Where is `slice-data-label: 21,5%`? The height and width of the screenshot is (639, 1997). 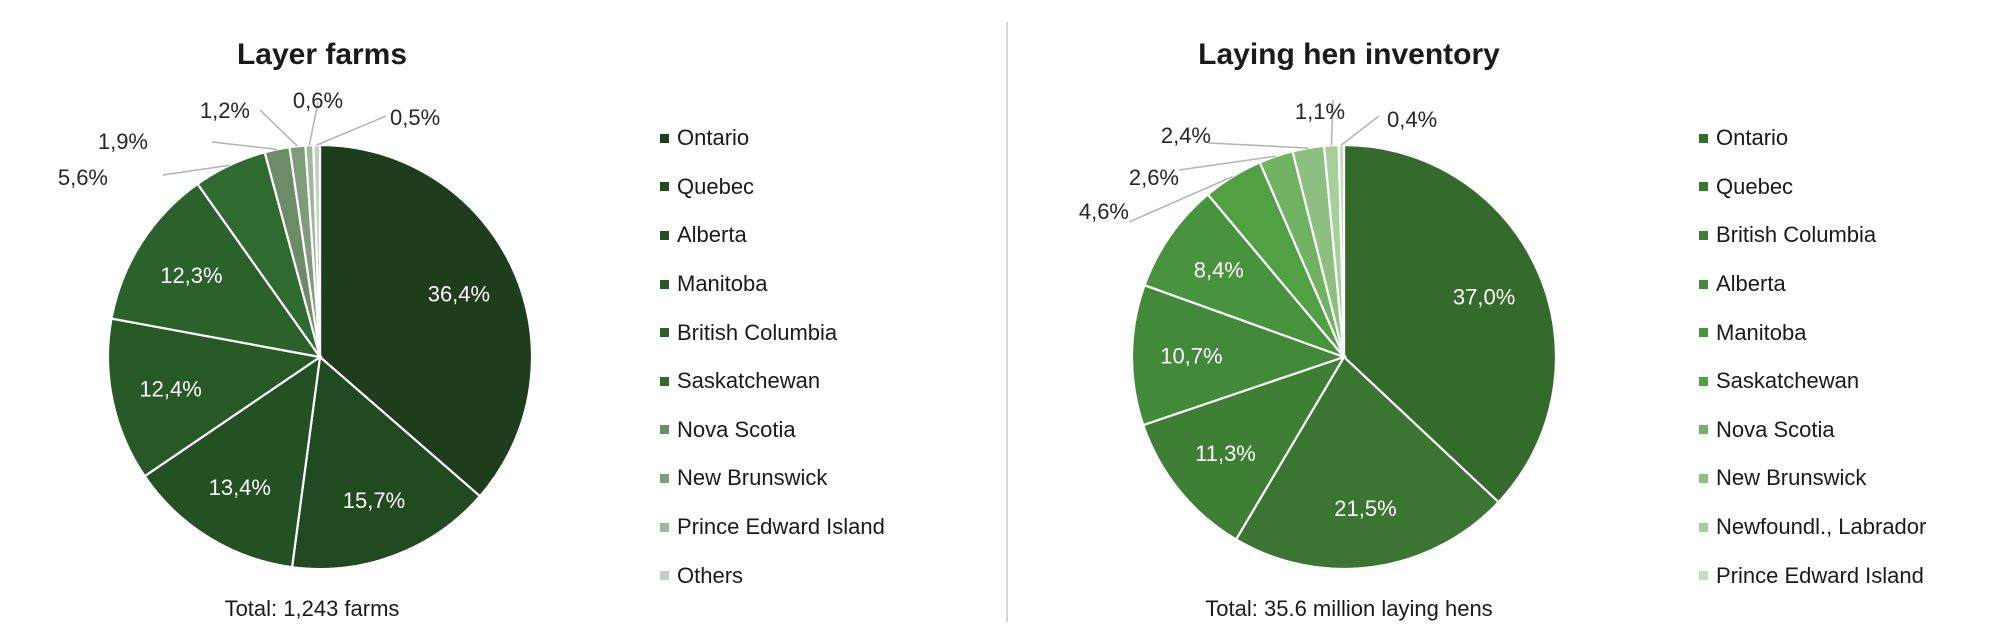
slice-data-label: 21,5% is located at coordinates (1365, 508).